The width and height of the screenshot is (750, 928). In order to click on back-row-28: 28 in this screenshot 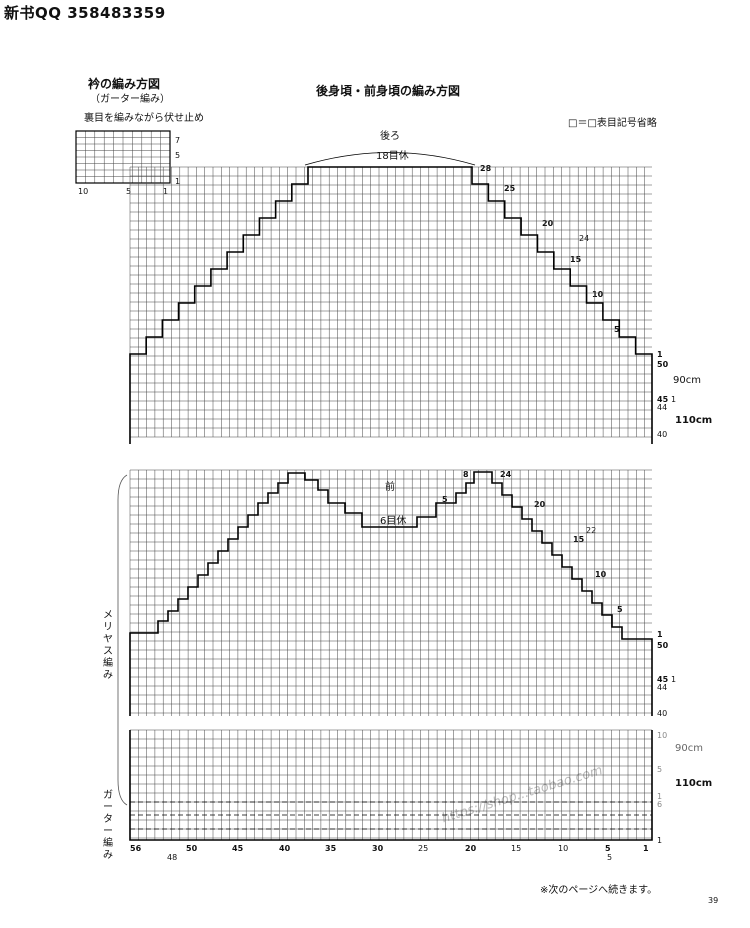, I will do `click(486, 168)`.